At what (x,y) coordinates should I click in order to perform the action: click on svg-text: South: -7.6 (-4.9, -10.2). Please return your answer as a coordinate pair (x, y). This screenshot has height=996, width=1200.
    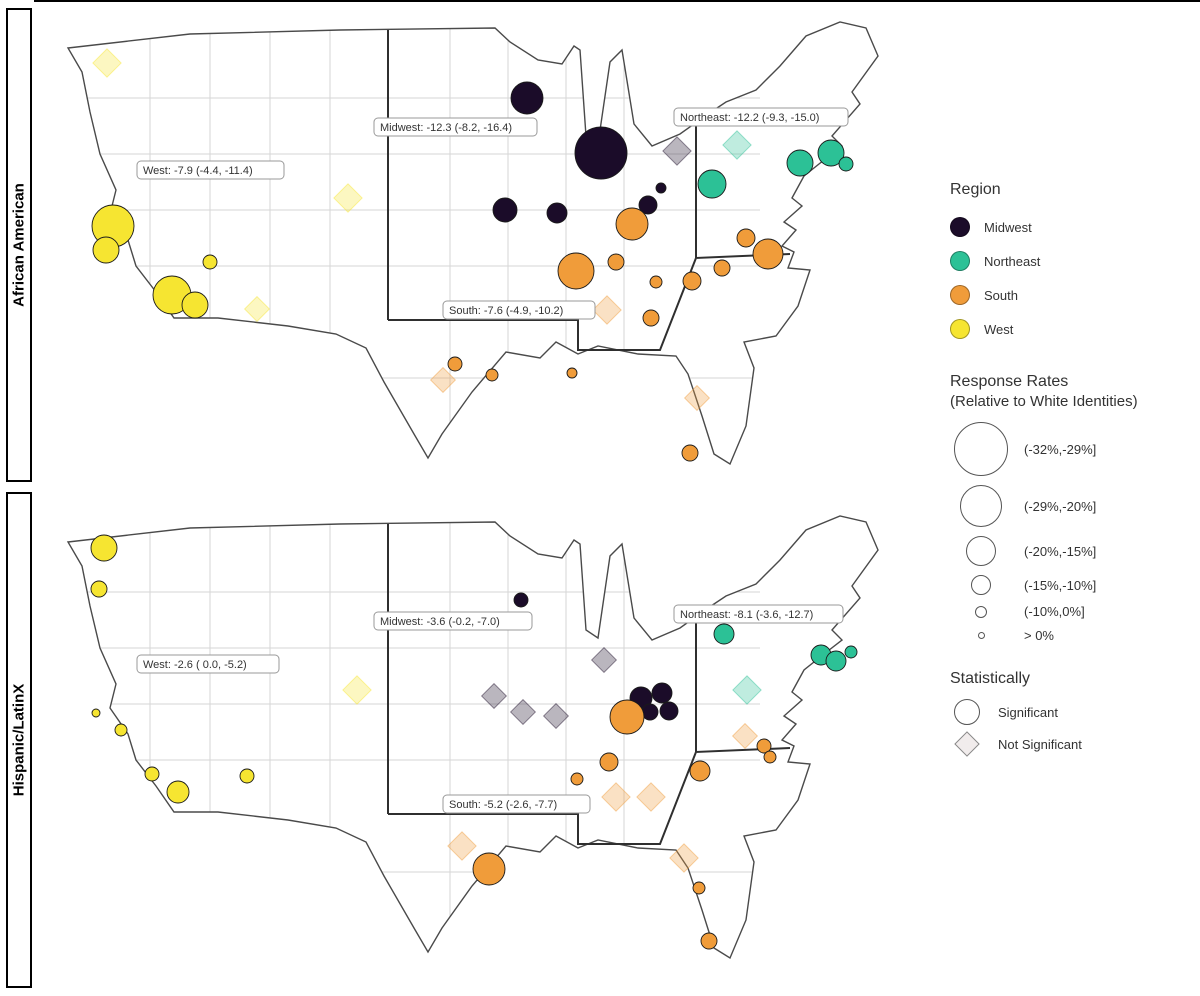
    Looking at the image, I should click on (506, 311).